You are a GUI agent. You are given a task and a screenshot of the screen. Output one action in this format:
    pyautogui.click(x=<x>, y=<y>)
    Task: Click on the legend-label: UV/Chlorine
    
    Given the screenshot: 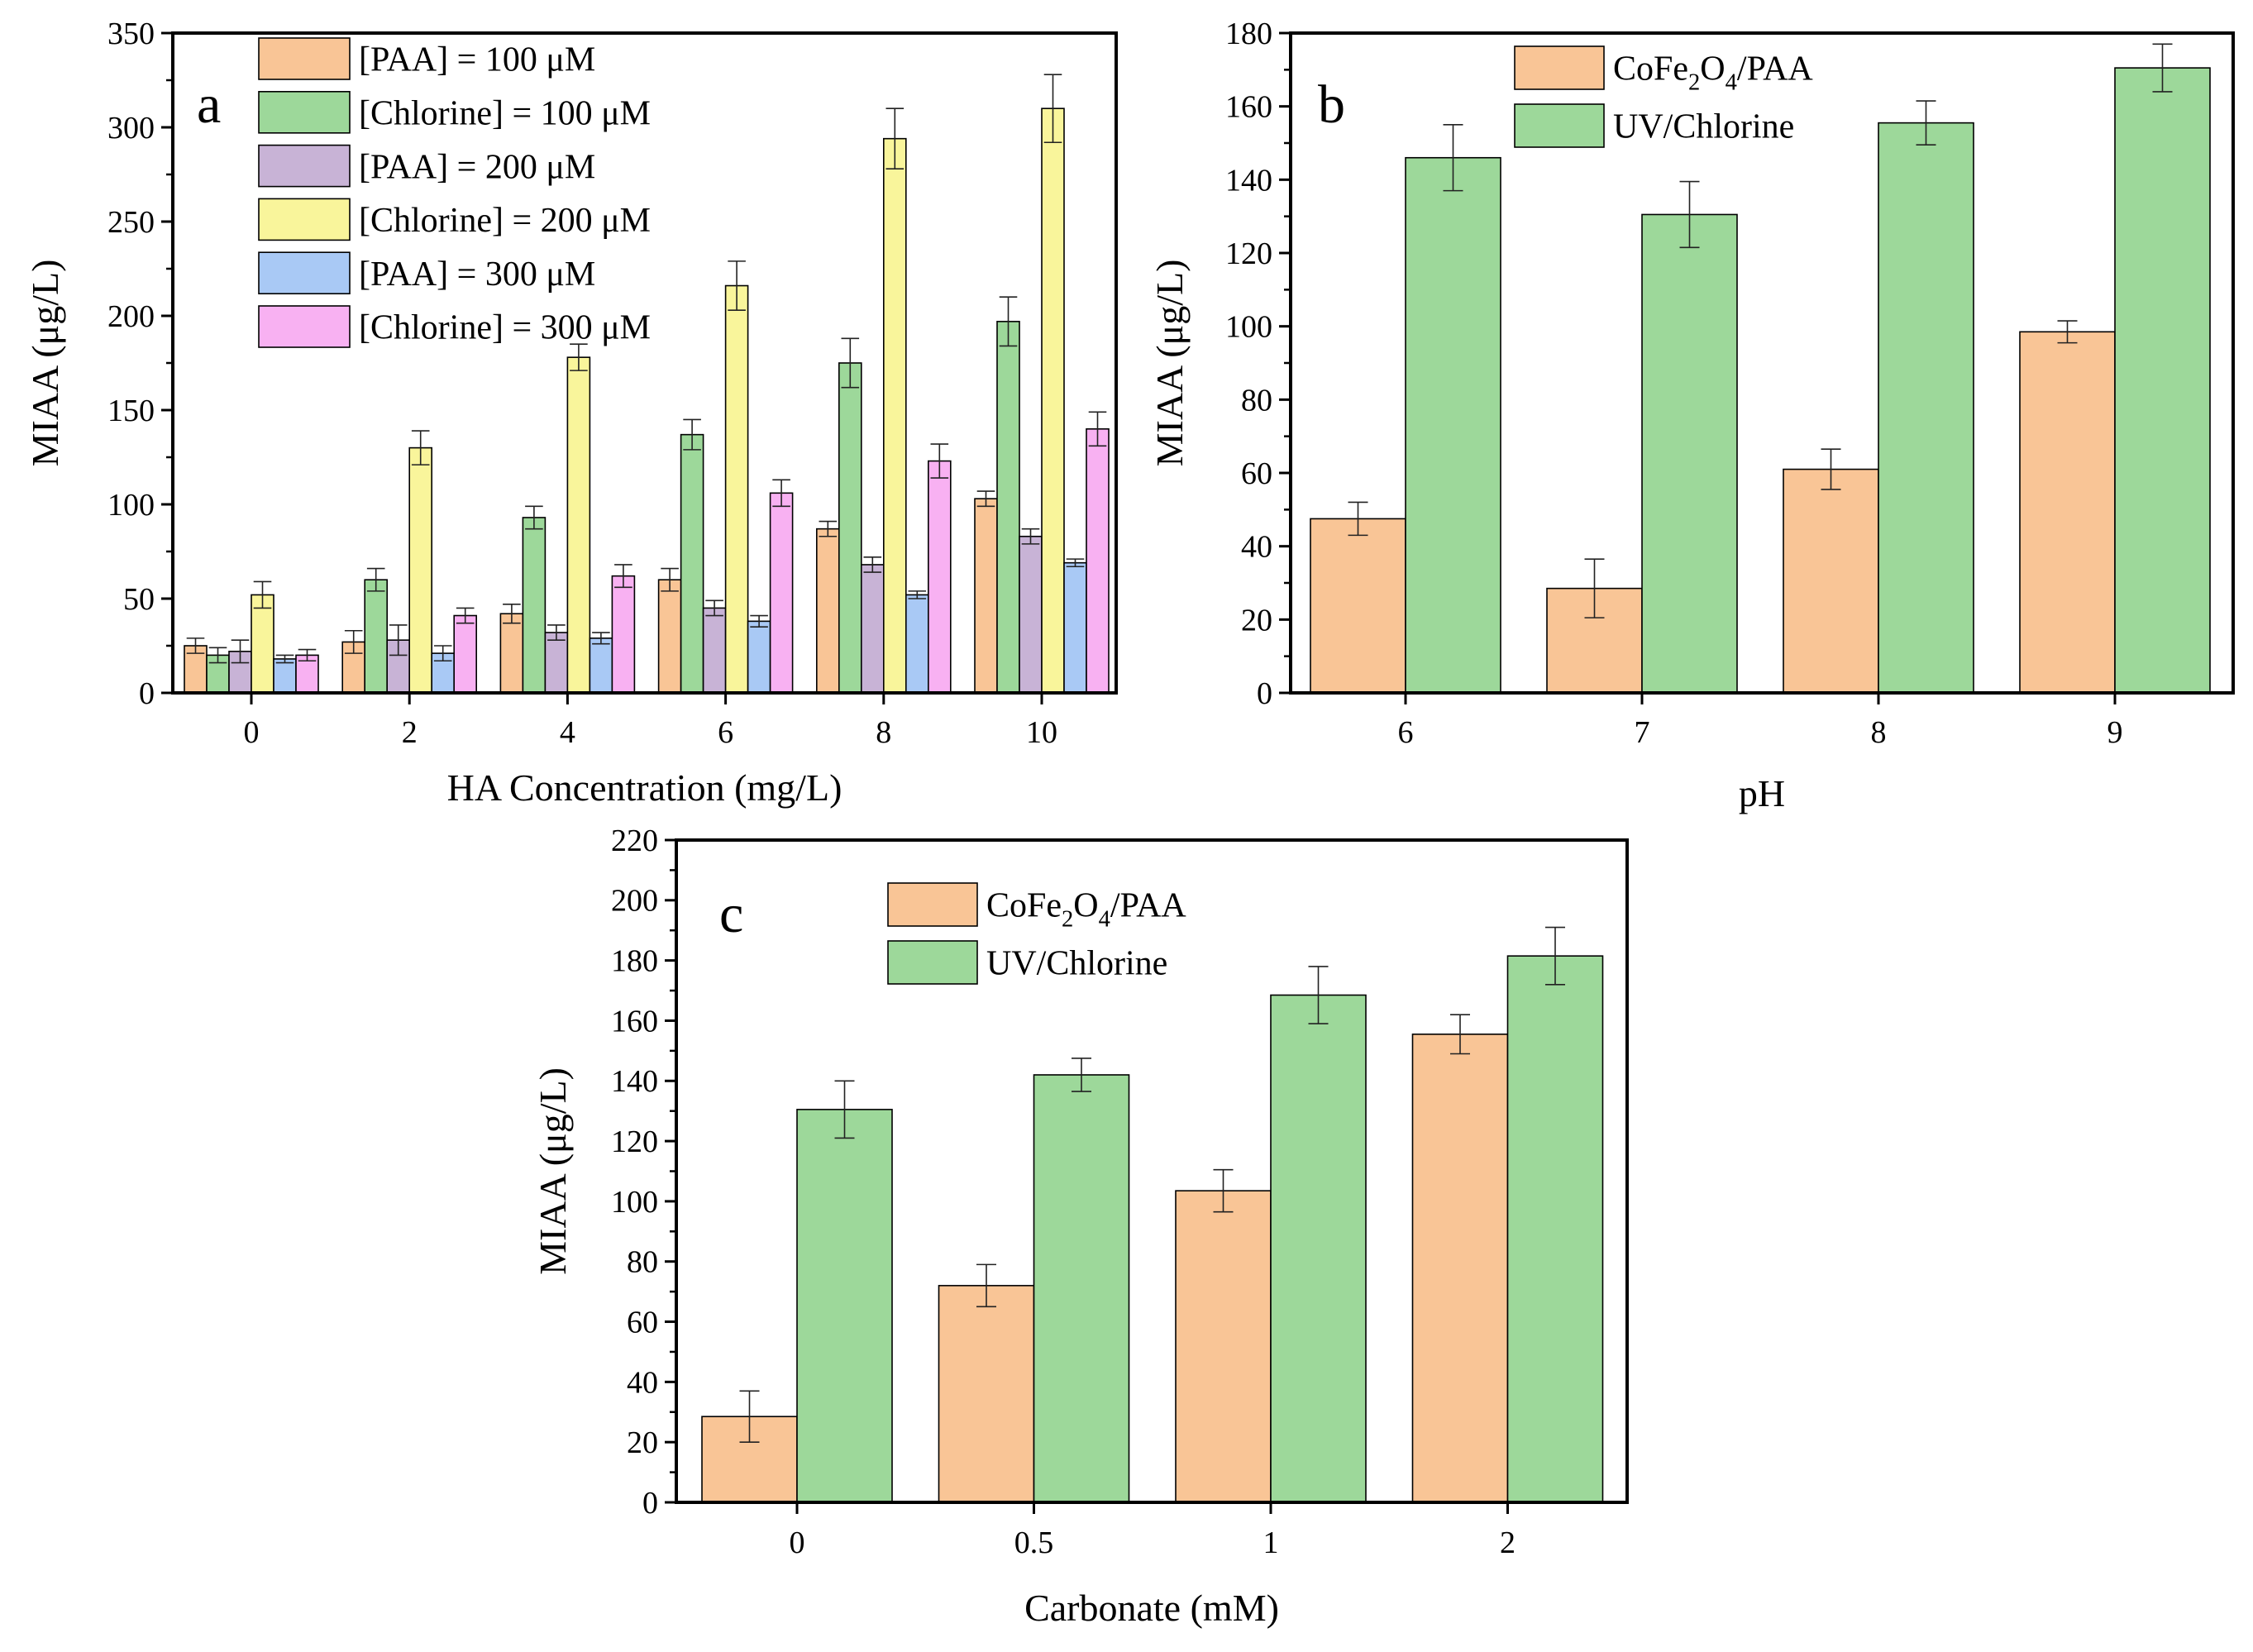 What is the action you would take?
    pyautogui.click(x=1076, y=964)
    